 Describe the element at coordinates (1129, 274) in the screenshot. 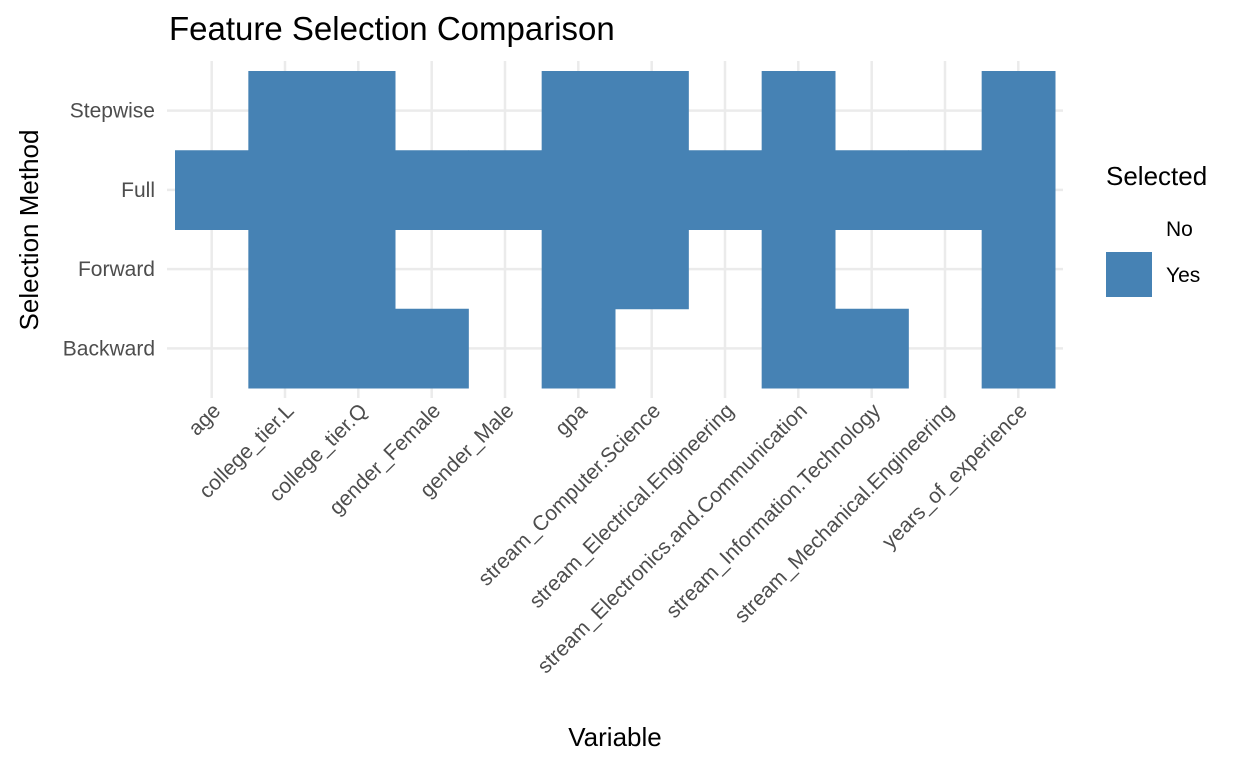

I see `legend-key-yes` at that location.